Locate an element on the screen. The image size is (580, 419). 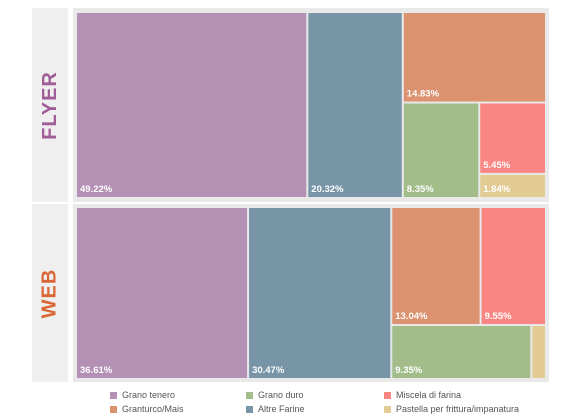
legend-item: Altre Farine is located at coordinates (315, 409).